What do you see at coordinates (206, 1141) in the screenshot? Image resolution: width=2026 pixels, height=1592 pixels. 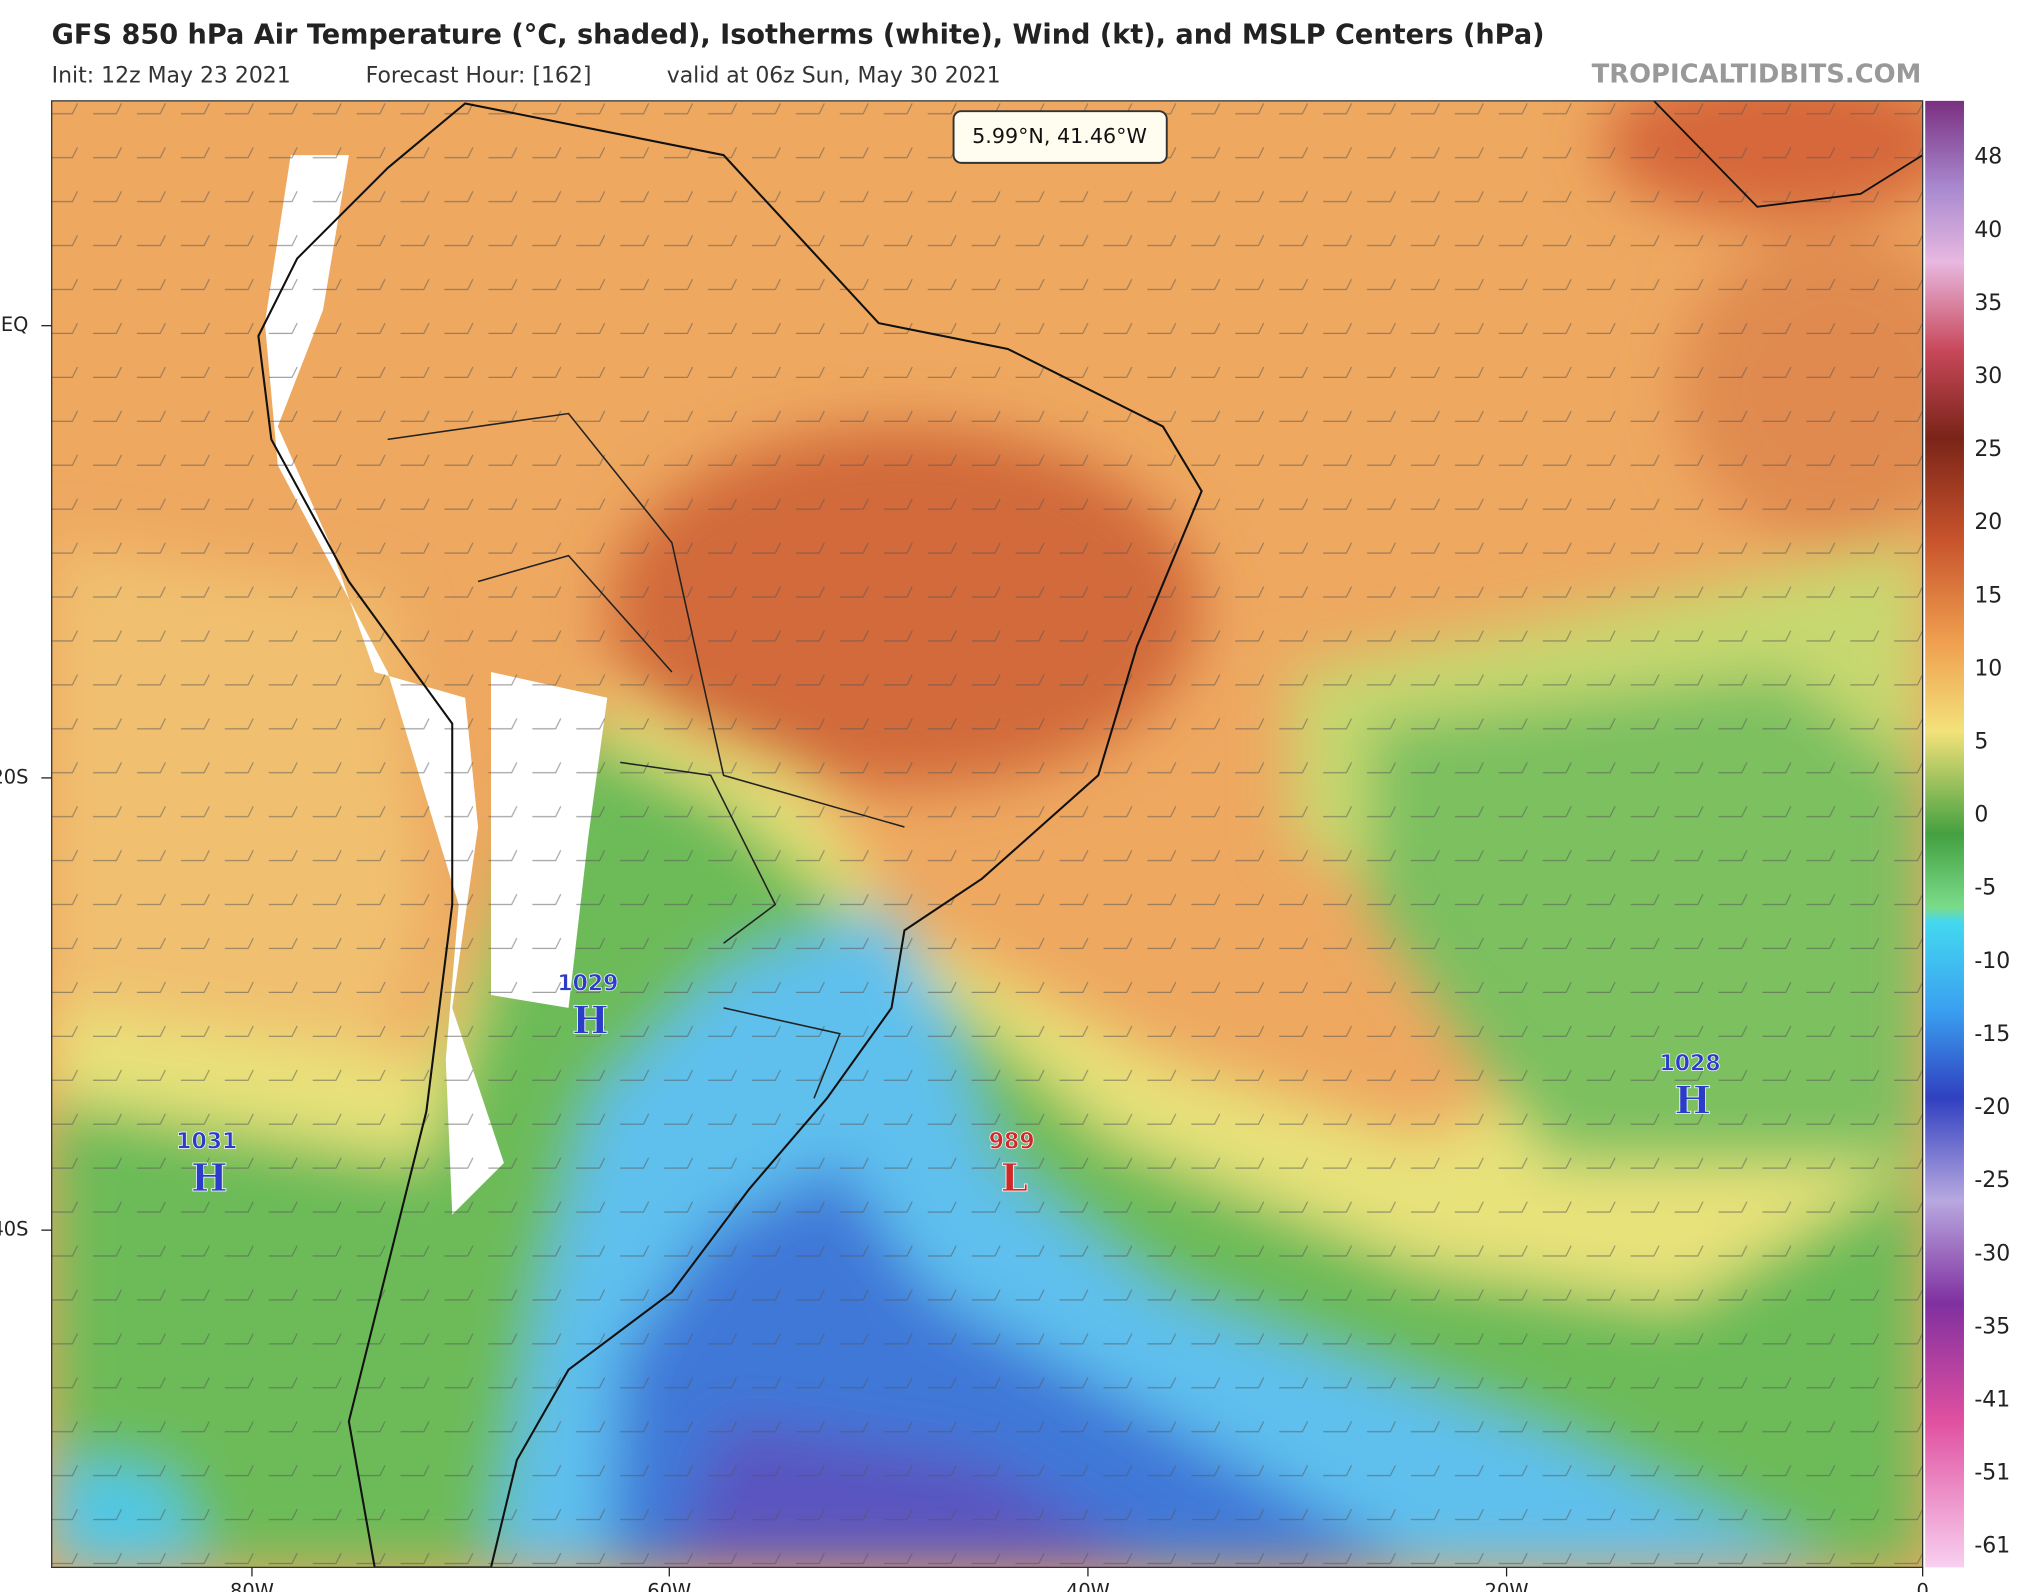 I see `pressure-value: 1031` at bounding box center [206, 1141].